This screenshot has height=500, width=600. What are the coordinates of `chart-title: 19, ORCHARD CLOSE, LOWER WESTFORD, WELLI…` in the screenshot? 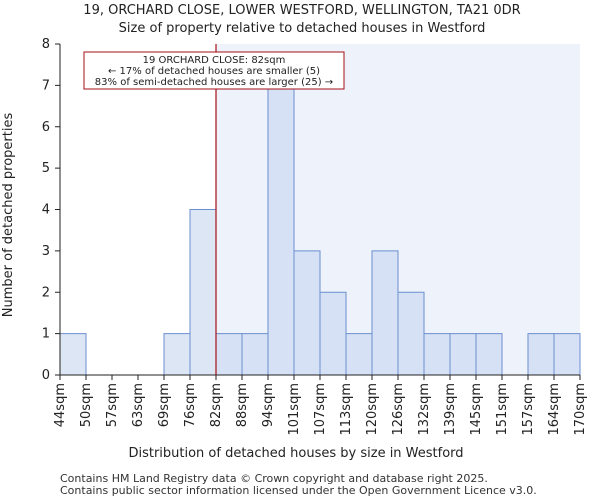 It's located at (301, 10).